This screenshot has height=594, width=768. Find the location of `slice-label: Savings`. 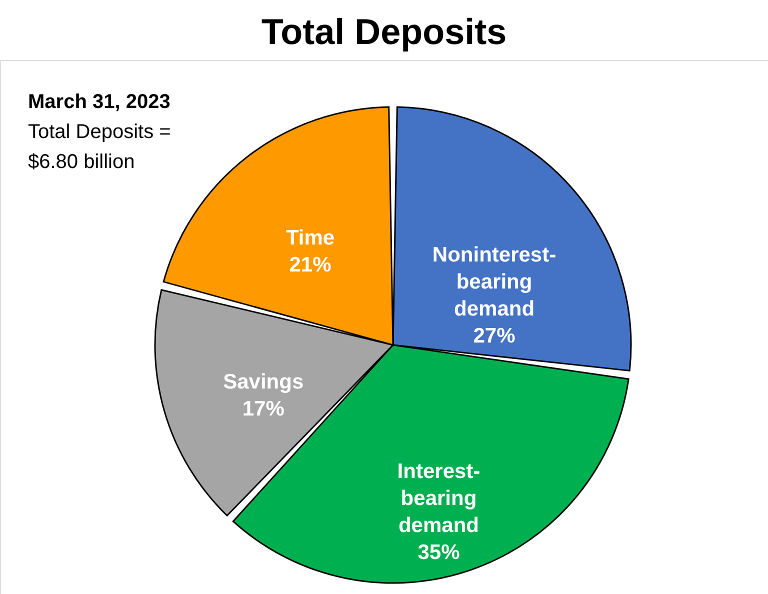

slice-label: Savings is located at coordinates (263, 382).